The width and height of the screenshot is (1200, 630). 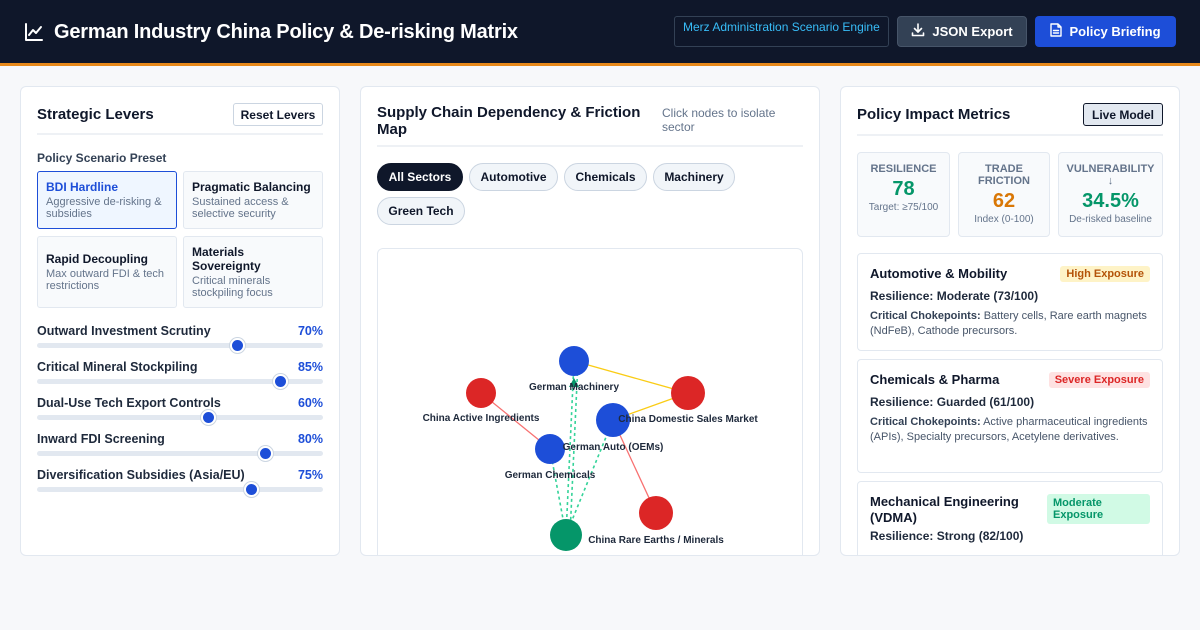 I want to click on filter-all-sectors: All Sectors, so click(x=420, y=177).